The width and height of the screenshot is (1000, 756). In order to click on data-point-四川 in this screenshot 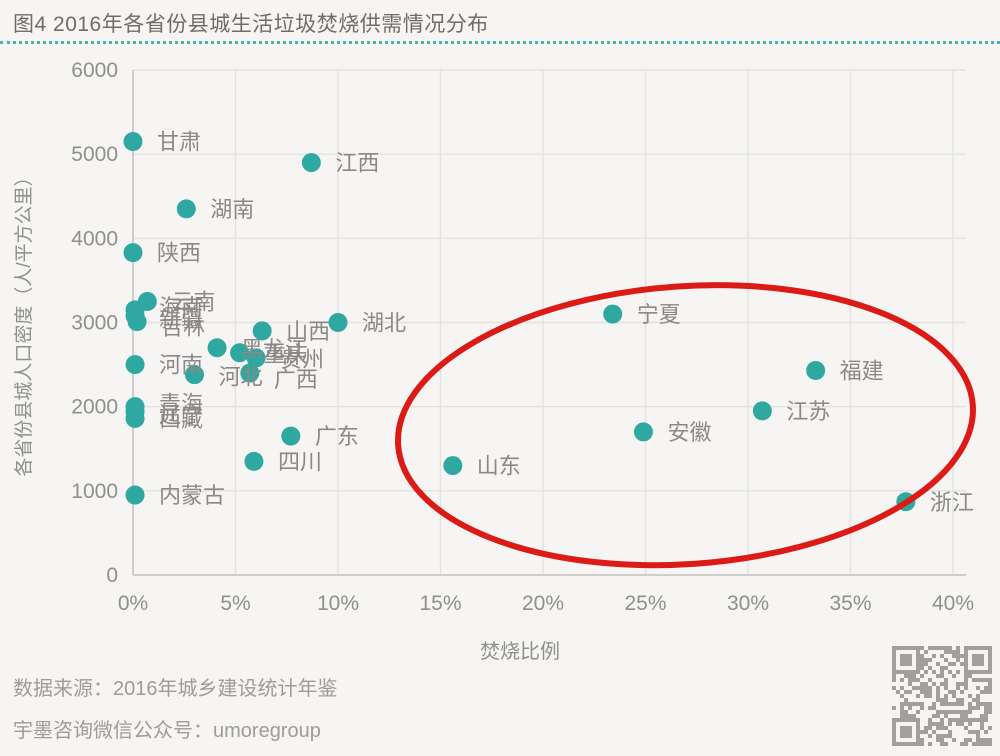, I will do `click(254, 461)`.